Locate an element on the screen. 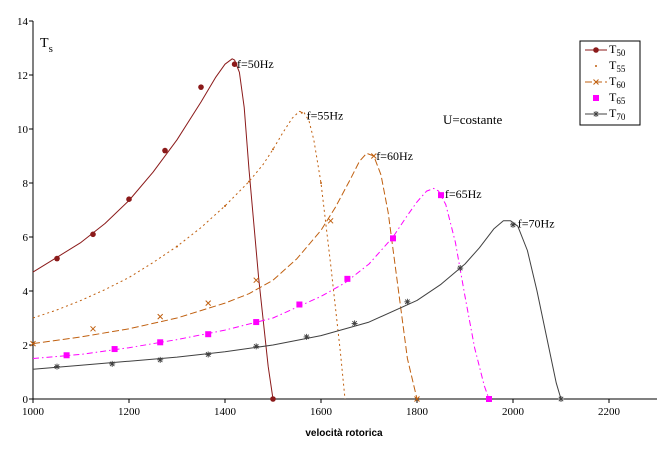  x-tick-label: 1000 is located at coordinates (33, 412).